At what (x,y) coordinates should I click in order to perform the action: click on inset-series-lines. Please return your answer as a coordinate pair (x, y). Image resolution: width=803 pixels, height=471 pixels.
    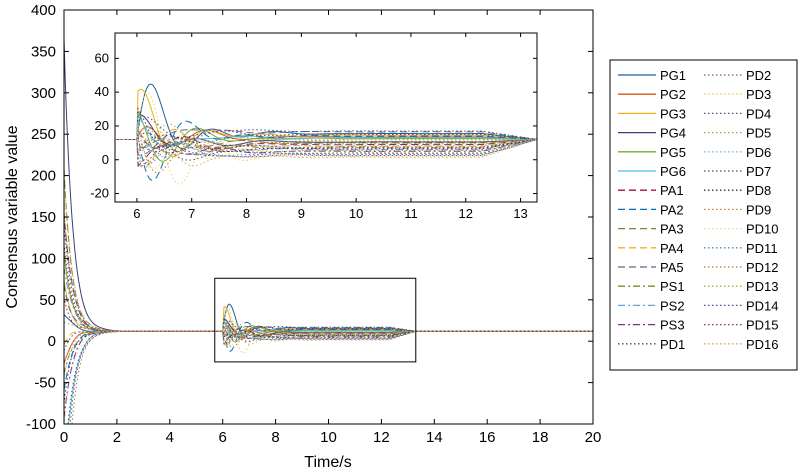
    Looking at the image, I should click on (326, 134).